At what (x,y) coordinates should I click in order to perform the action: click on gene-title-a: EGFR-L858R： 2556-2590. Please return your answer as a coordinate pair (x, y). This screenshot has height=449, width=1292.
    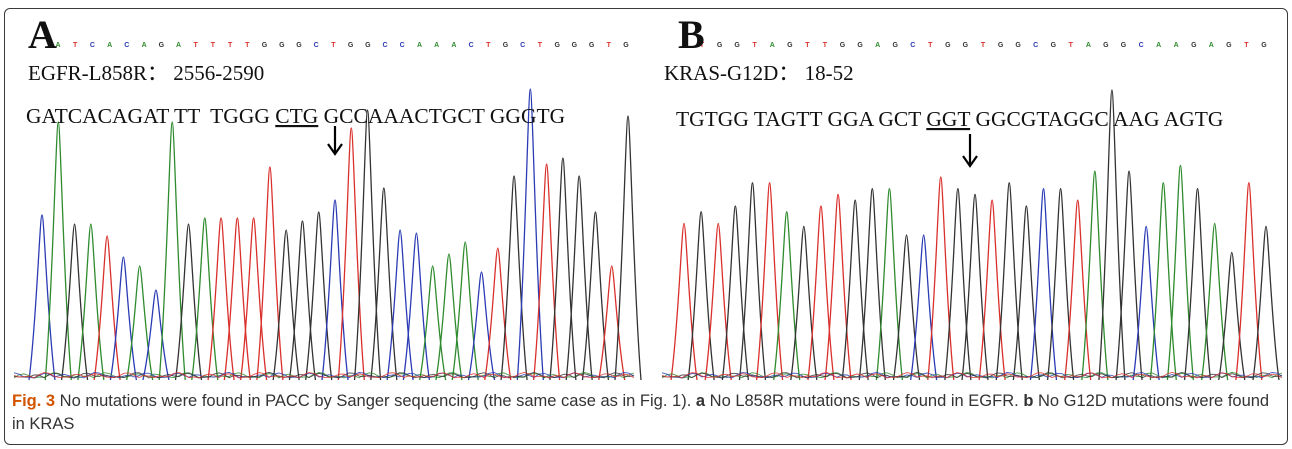
    Looking at the image, I should click on (146, 73).